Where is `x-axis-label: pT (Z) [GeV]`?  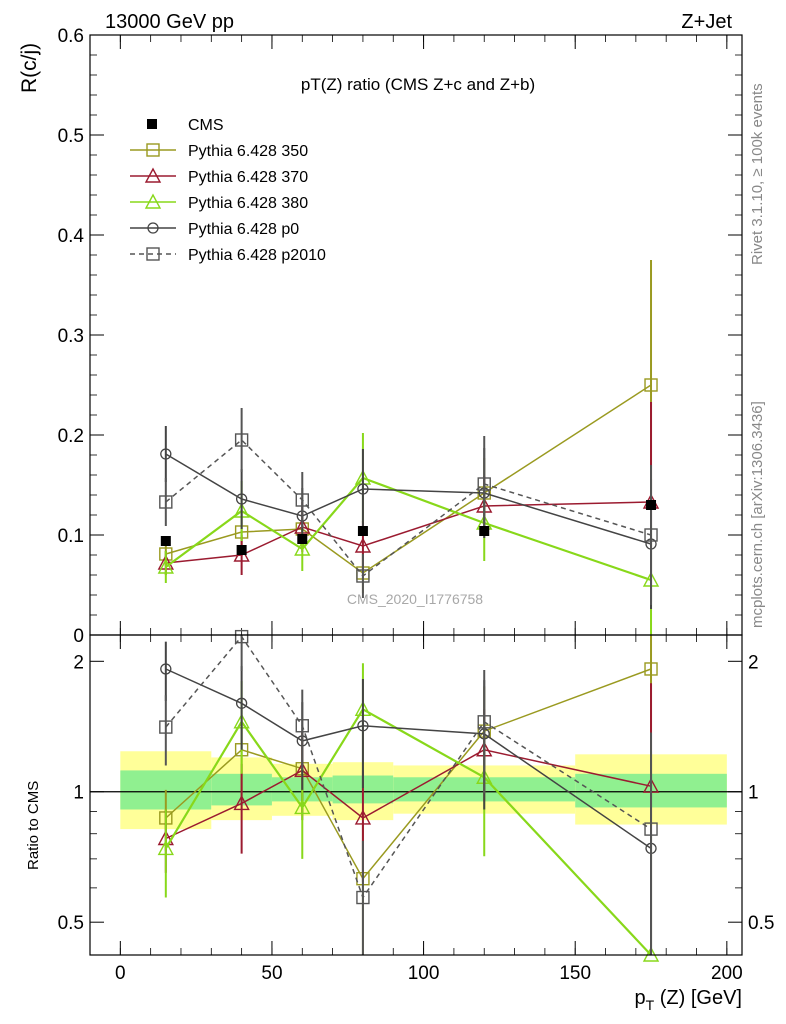
x-axis-label: pT (Z) [GeV] is located at coordinates (688, 1000).